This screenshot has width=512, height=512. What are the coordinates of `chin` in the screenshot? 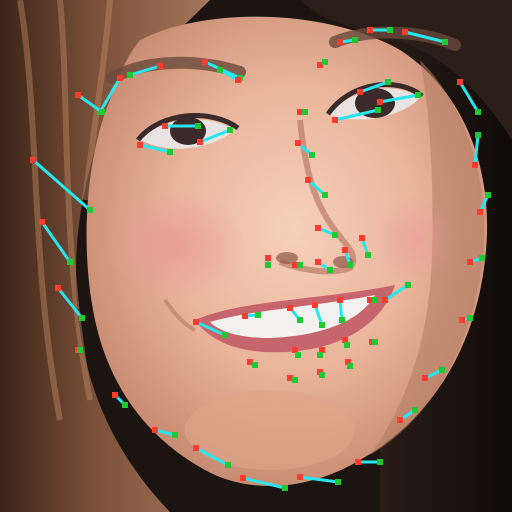 It's located at (270, 430).